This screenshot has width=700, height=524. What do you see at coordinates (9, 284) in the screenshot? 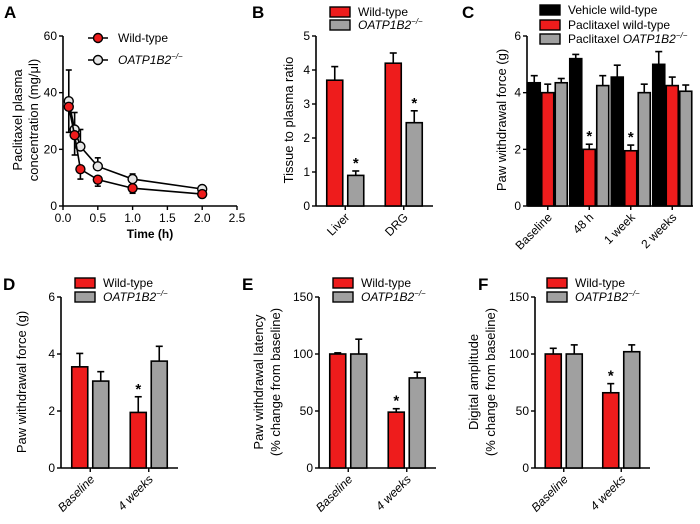
I see `panel-letter: D` at bounding box center [9, 284].